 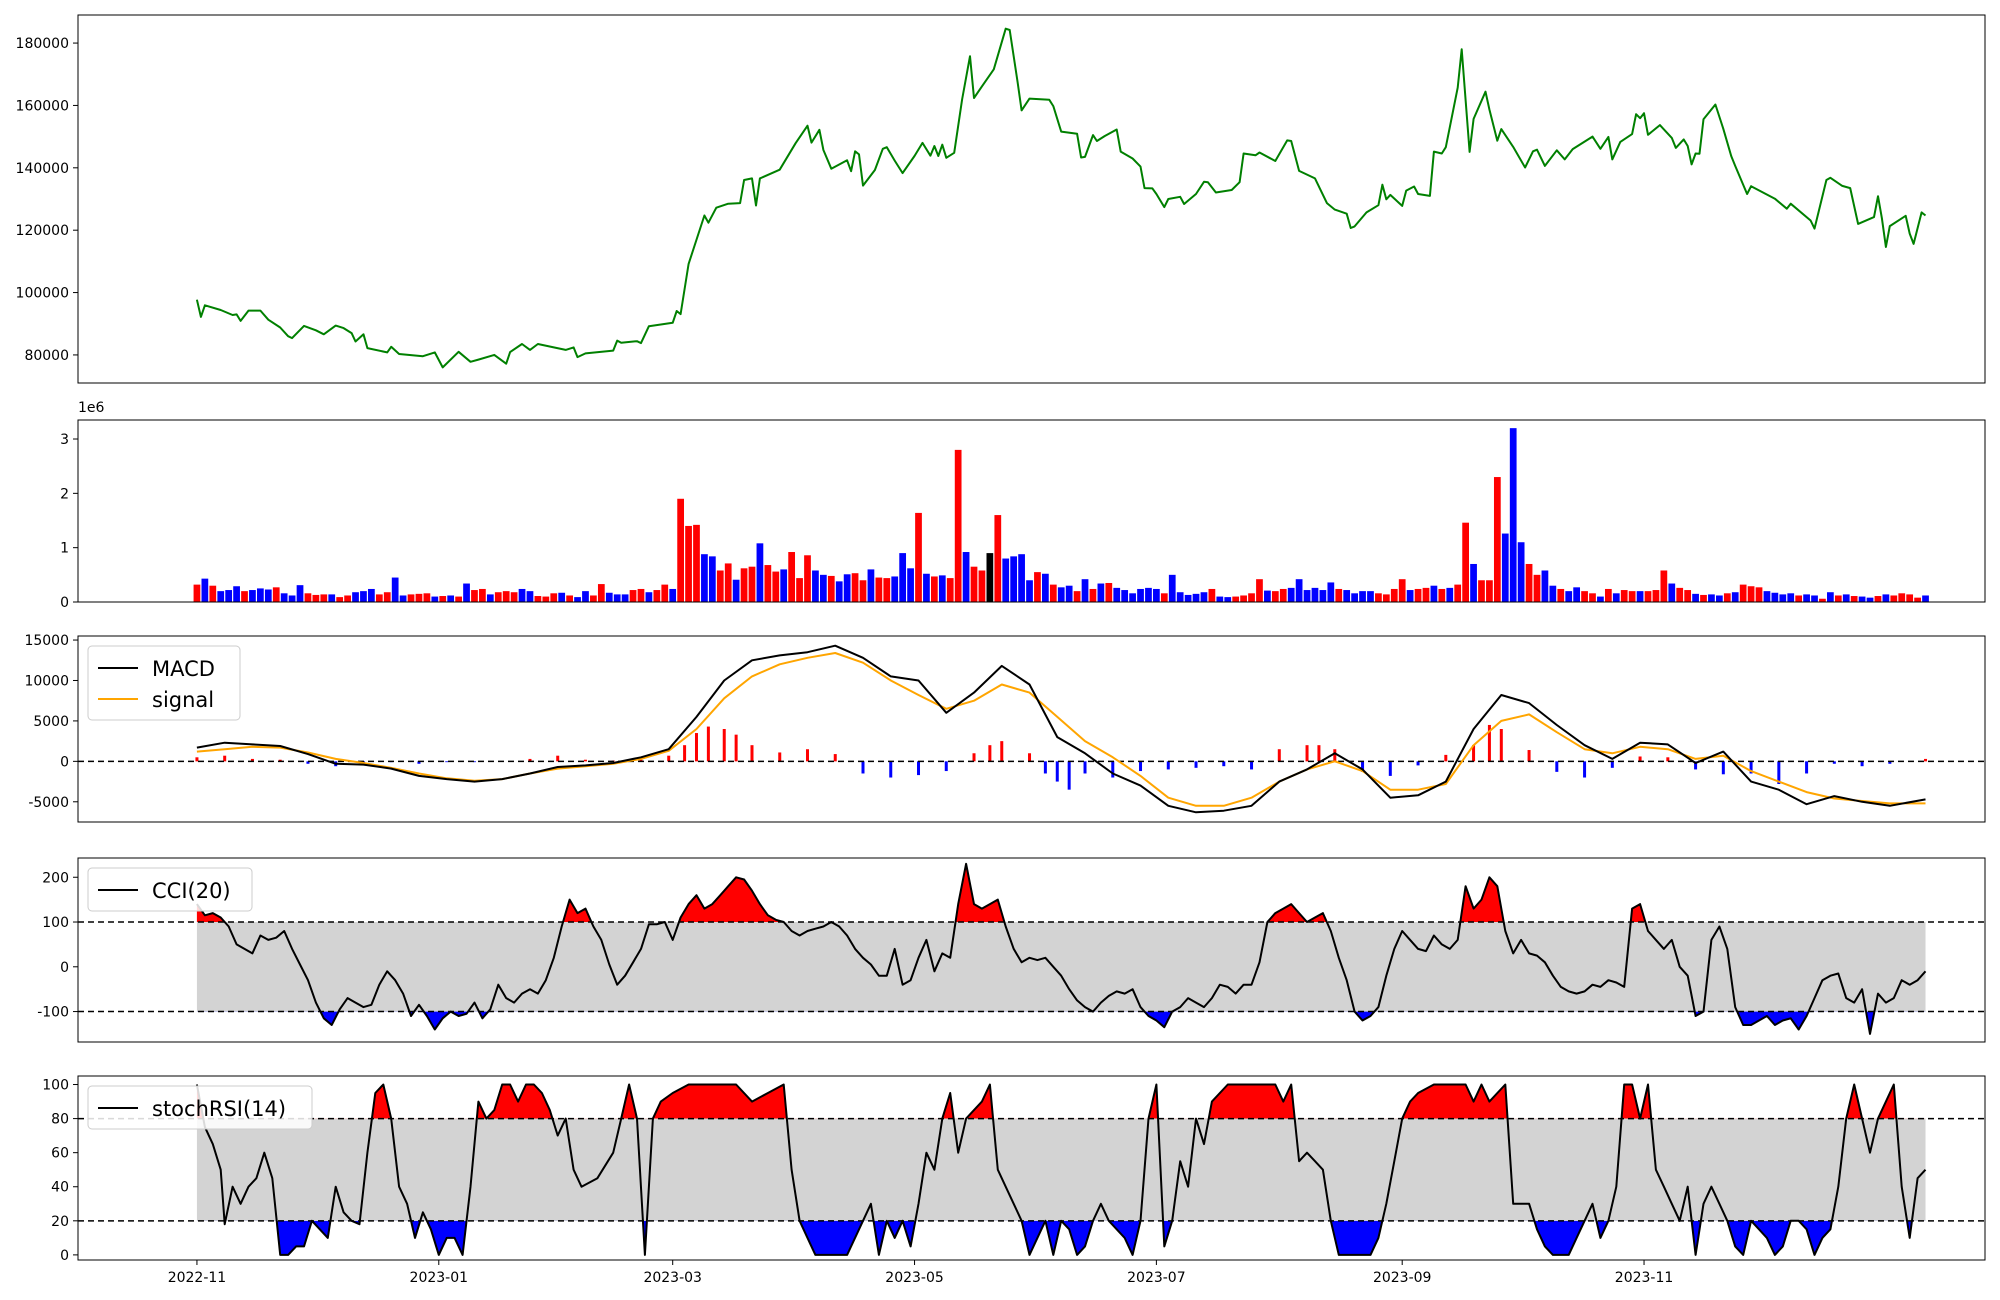 What do you see at coordinates (164, 683) in the screenshot?
I see `macd-legend-box` at bounding box center [164, 683].